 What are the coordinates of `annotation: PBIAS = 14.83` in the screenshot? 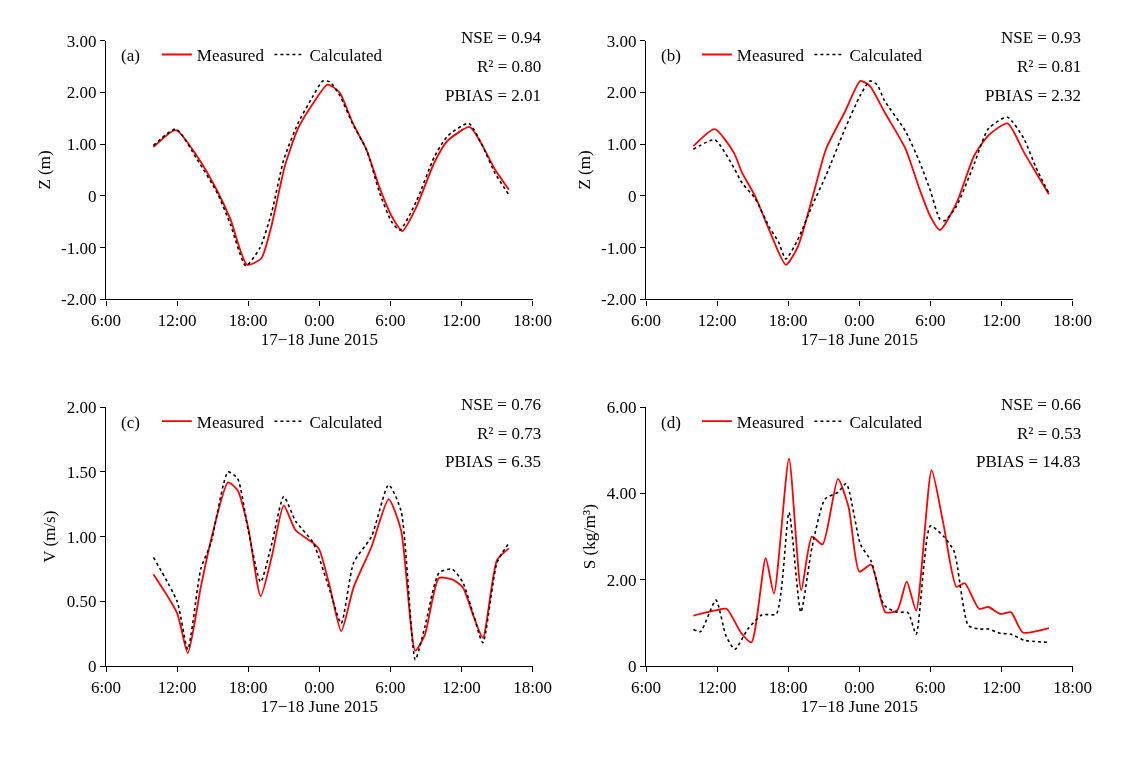 It's located at (1028, 461).